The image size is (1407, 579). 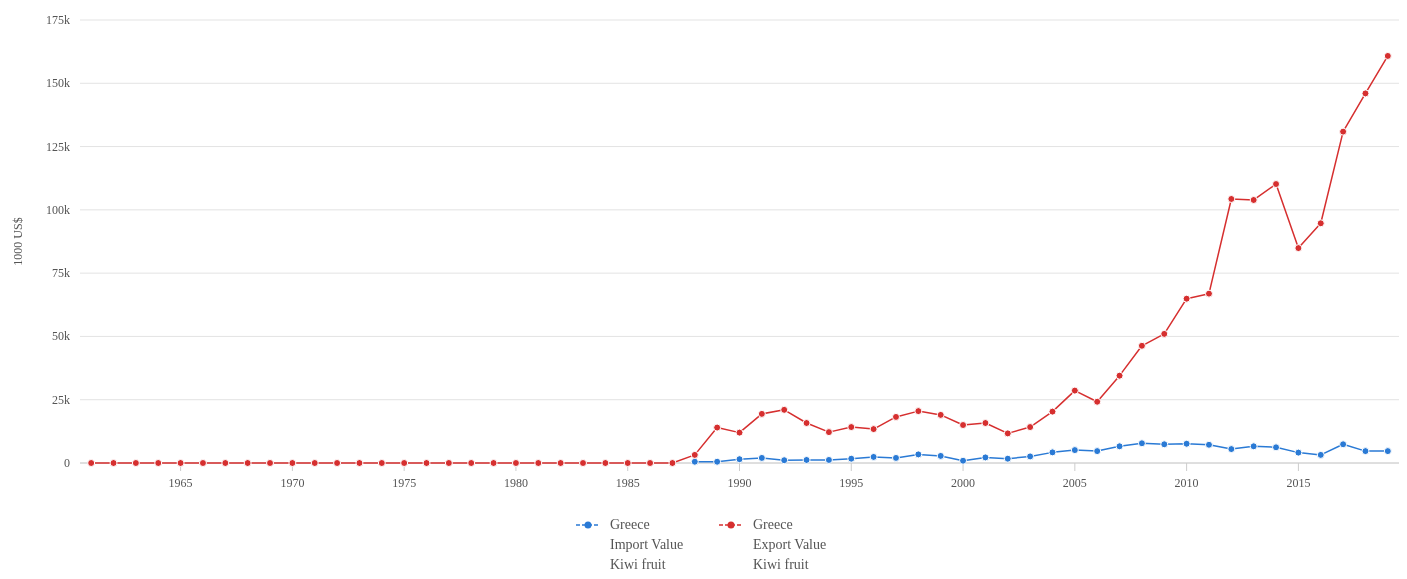 I want to click on legend-label: Greece Import Value Kiwi fruit, so click(x=647, y=544).